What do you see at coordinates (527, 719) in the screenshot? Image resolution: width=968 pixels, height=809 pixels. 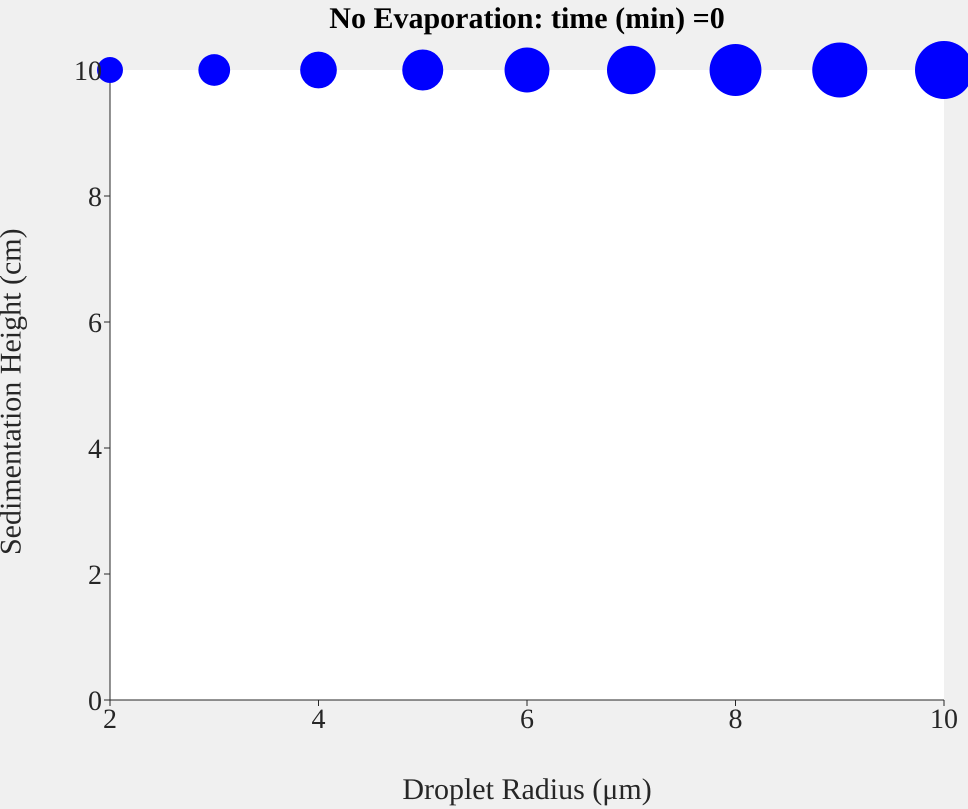 I see `x-tick-label: 6` at bounding box center [527, 719].